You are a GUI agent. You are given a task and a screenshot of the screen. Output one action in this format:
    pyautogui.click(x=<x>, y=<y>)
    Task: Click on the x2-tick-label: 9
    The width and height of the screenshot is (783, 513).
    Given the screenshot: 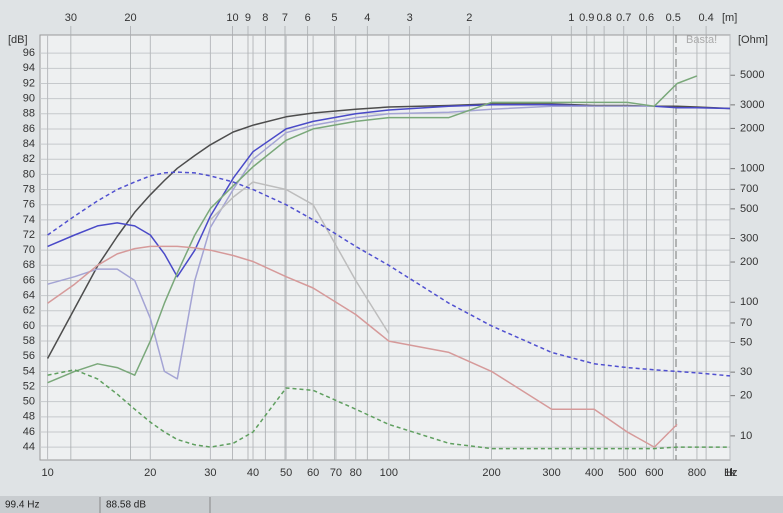 What is the action you would take?
    pyautogui.click(x=248, y=18)
    